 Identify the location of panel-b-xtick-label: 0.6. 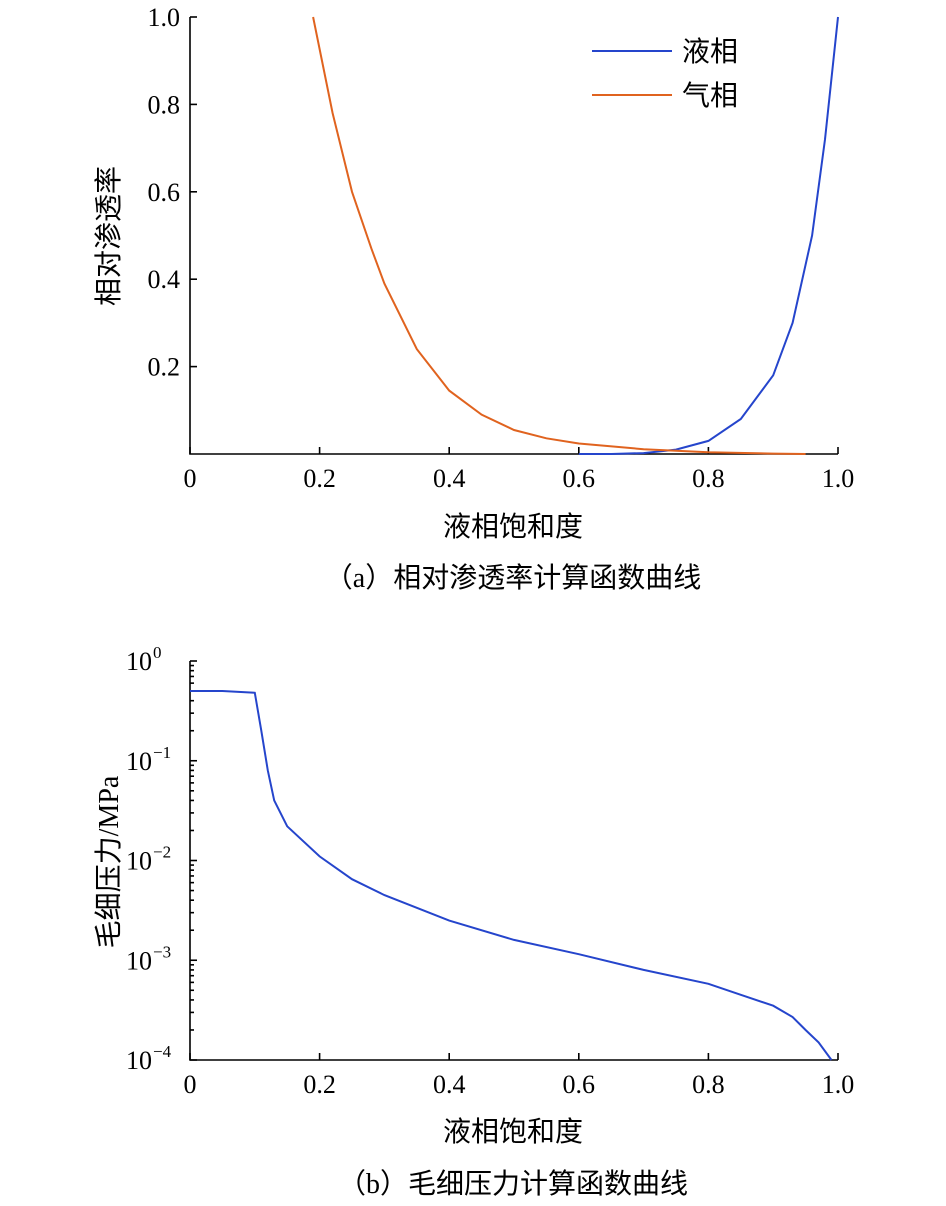
(579, 1084).